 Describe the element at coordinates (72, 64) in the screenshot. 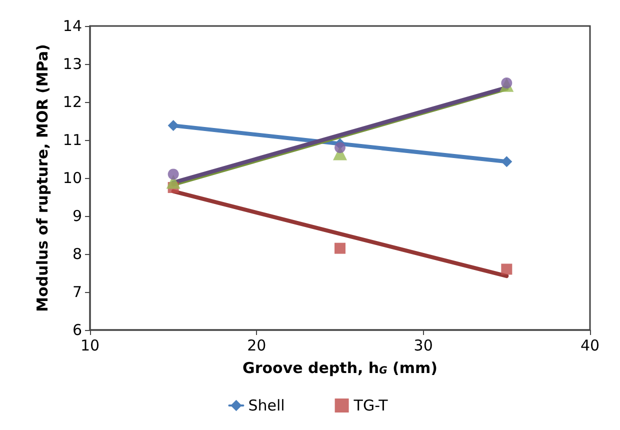

I see `y-tick-label: 13` at that location.